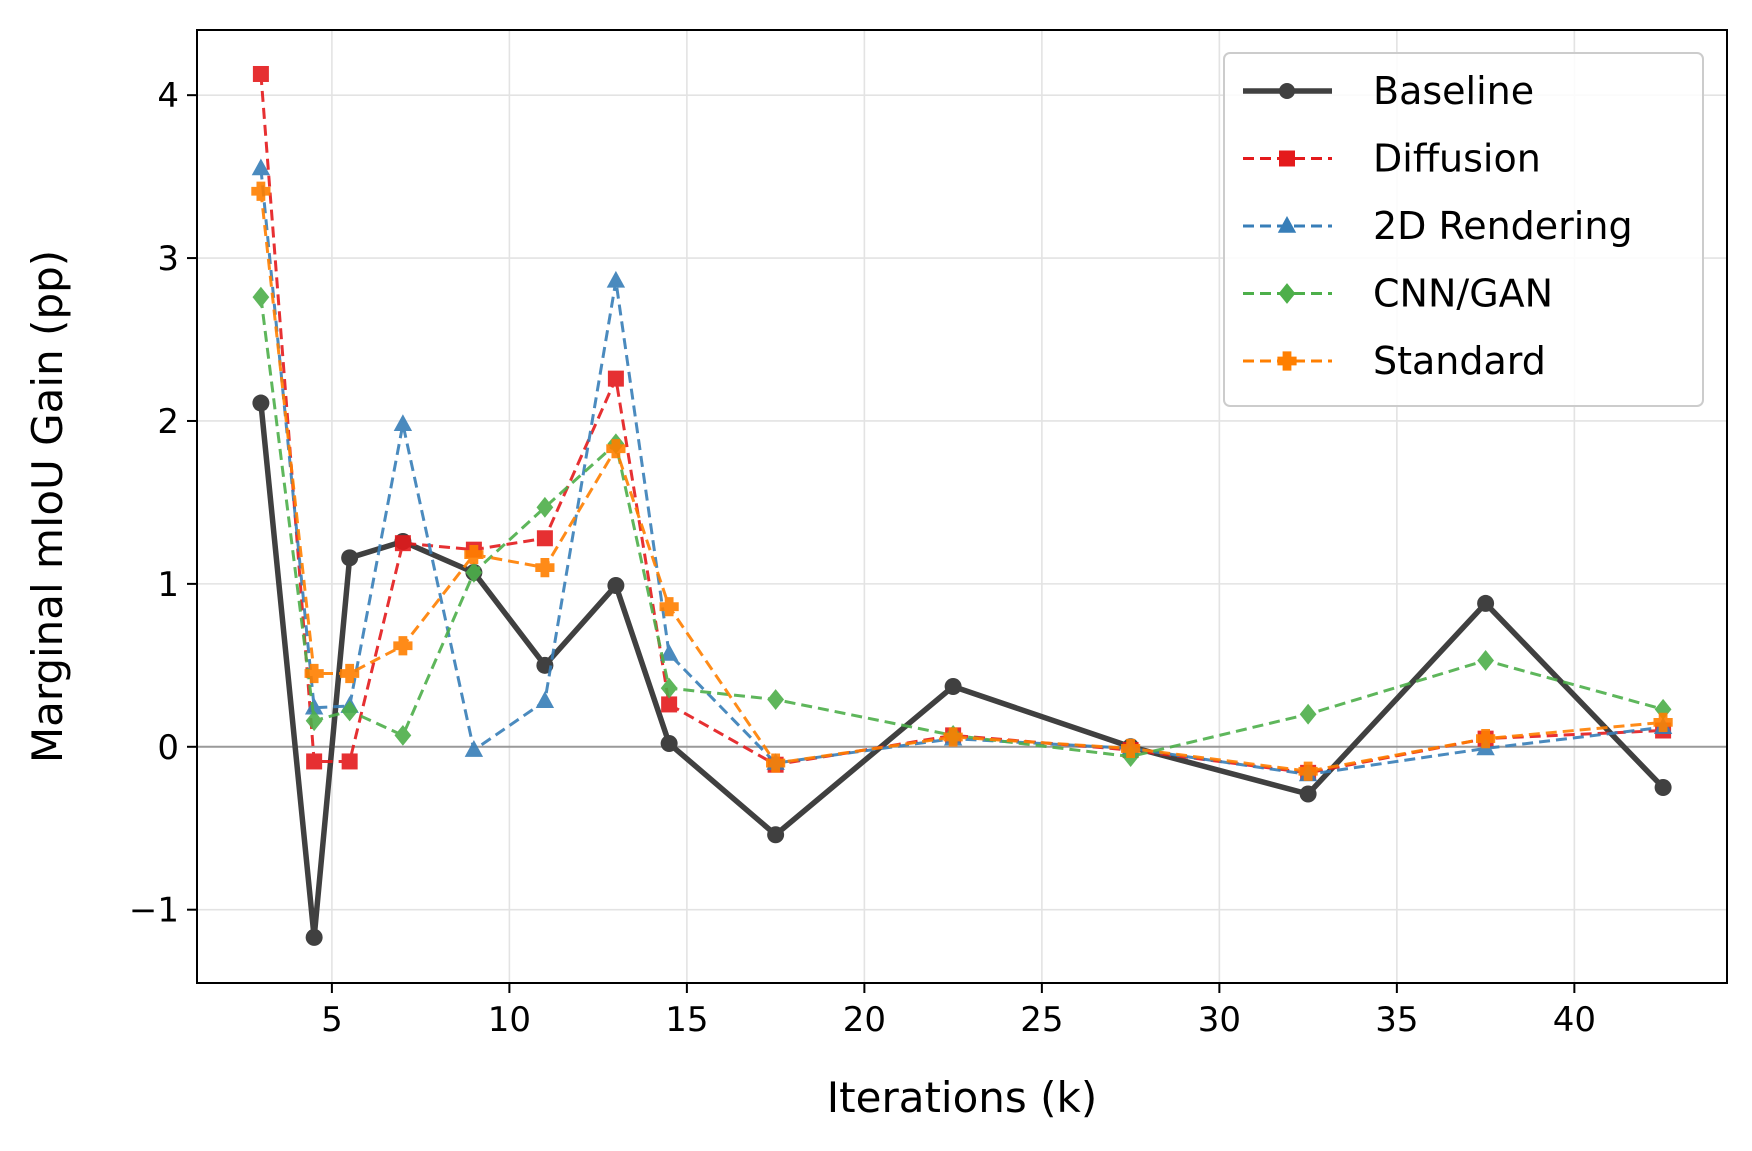 Image resolution: width=1752 pixels, height=1151 pixels. What do you see at coordinates (1457, 159) in the screenshot?
I see `legend-label: Diffusion` at bounding box center [1457, 159].